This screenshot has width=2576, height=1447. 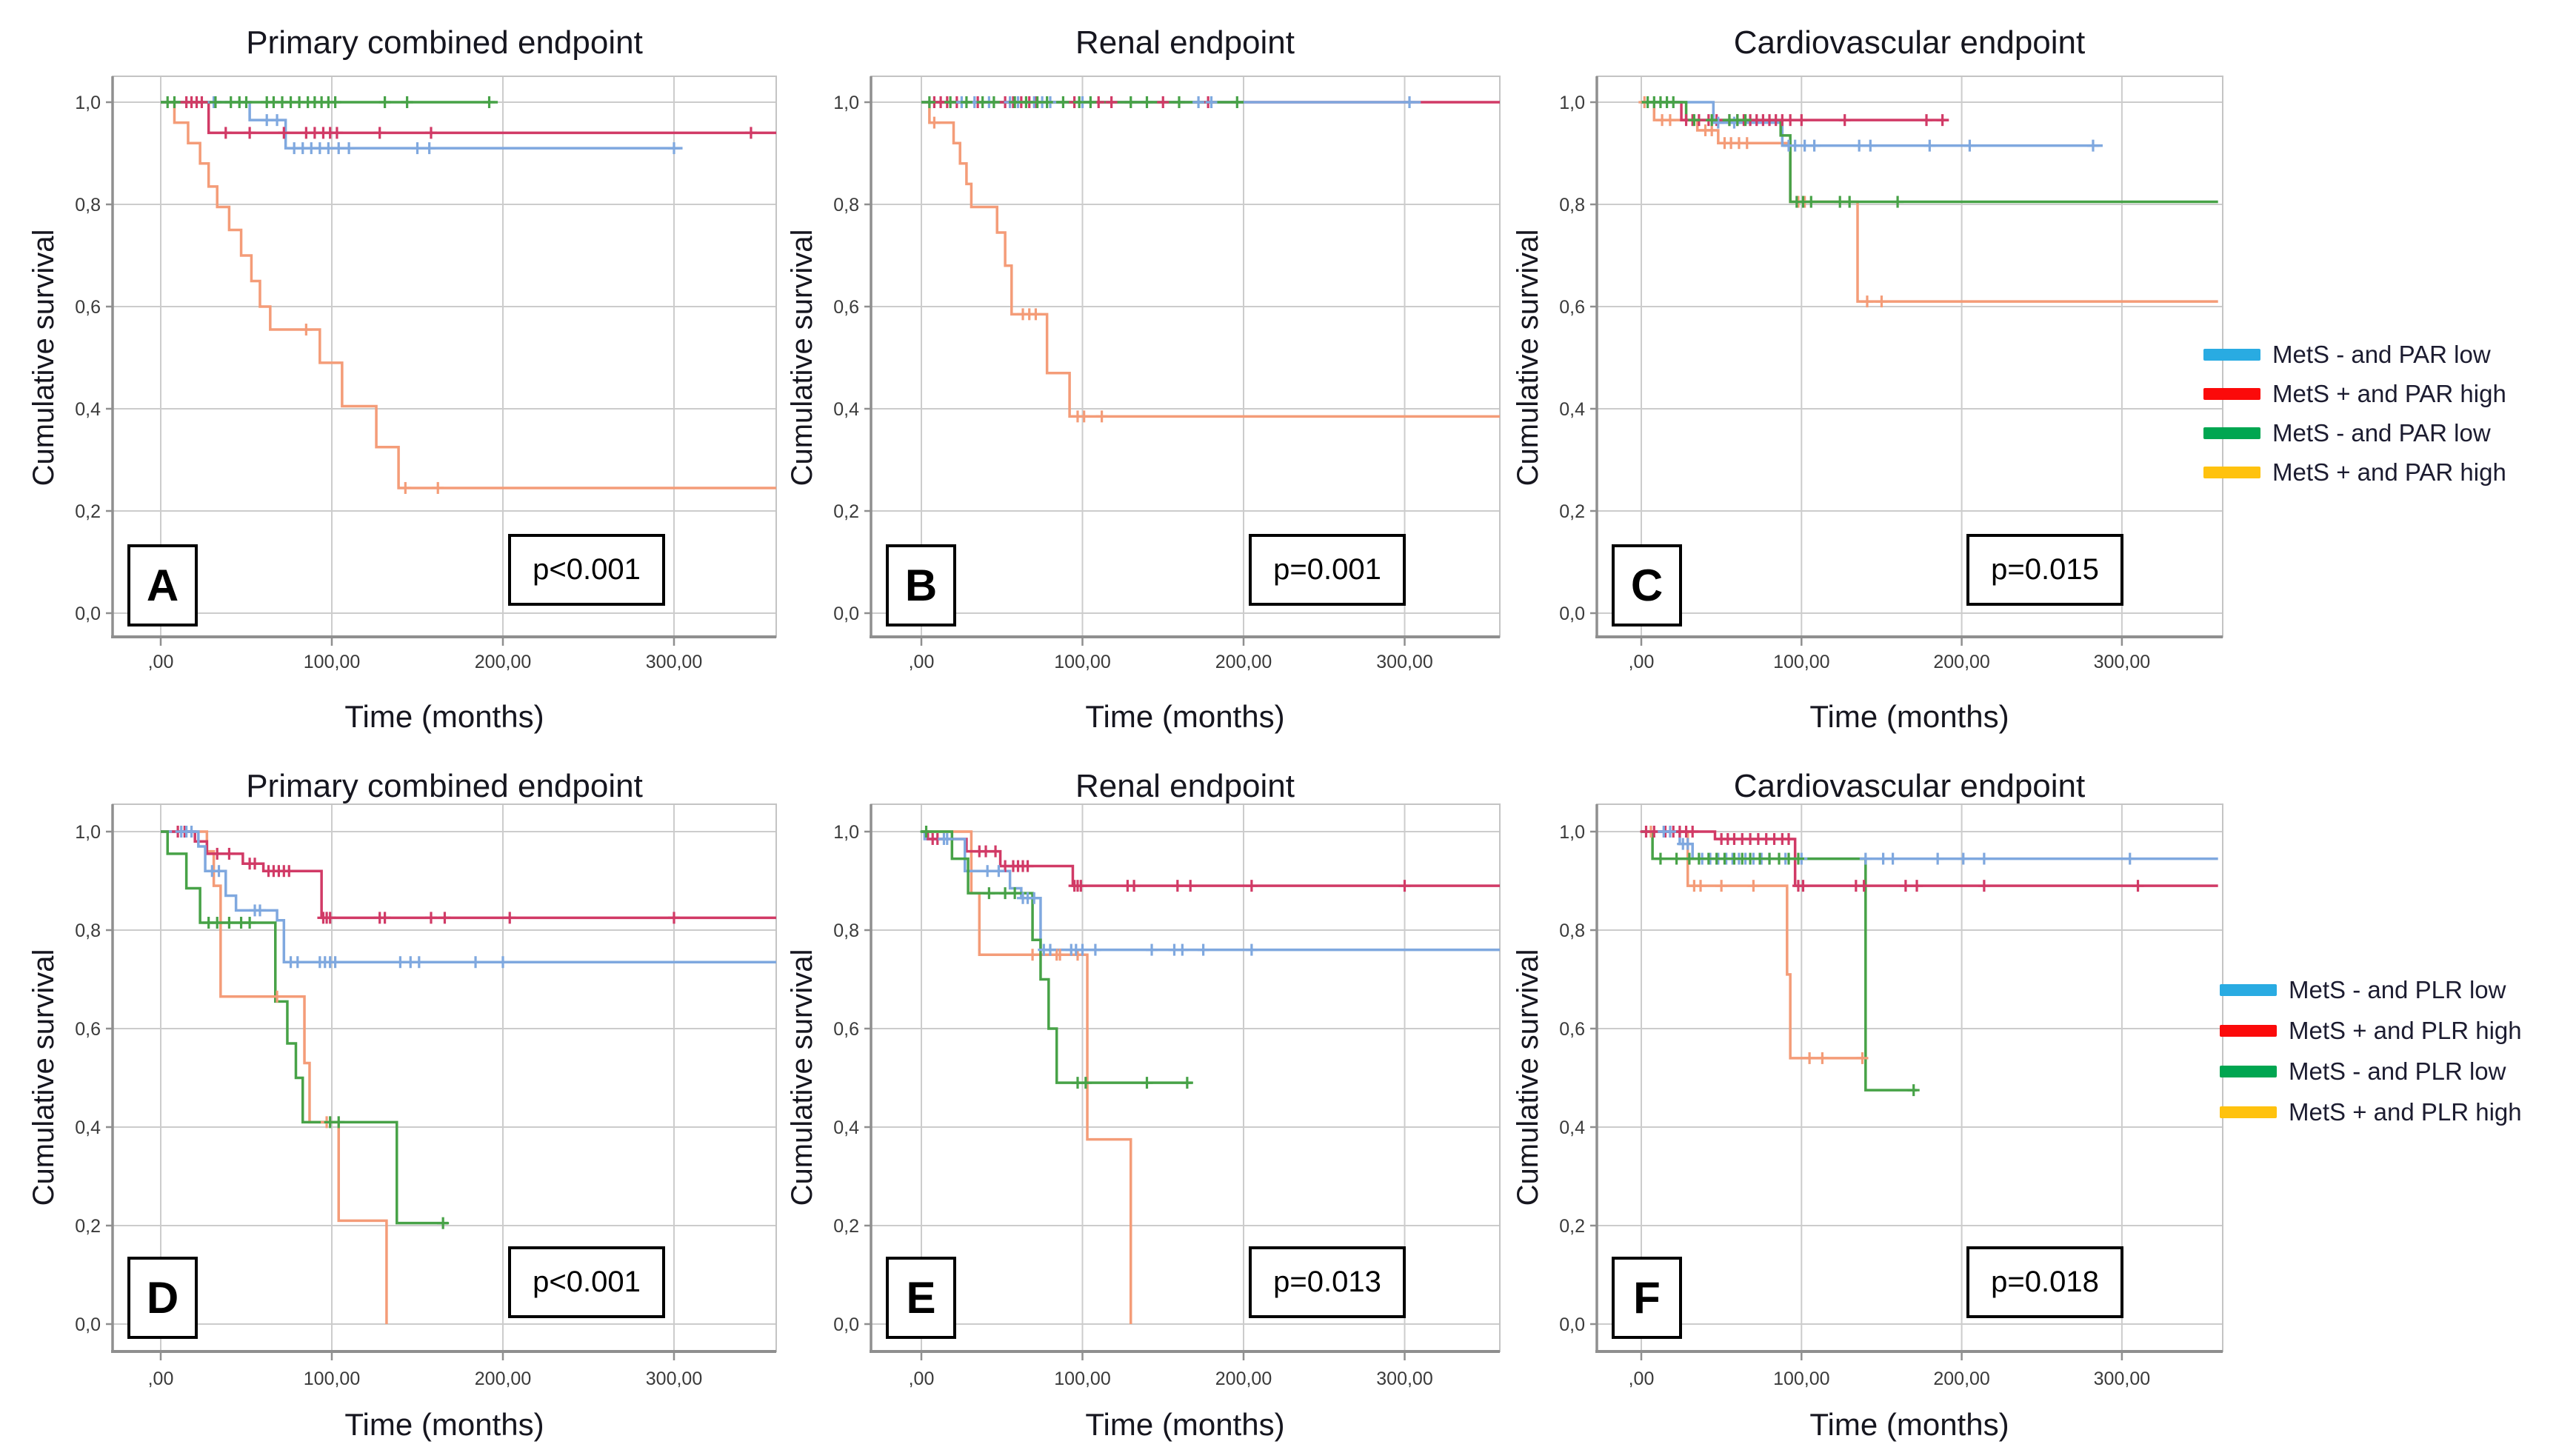 What do you see at coordinates (1185, 42) in the screenshot?
I see `panel-b-title: Renal endpoint` at bounding box center [1185, 42].